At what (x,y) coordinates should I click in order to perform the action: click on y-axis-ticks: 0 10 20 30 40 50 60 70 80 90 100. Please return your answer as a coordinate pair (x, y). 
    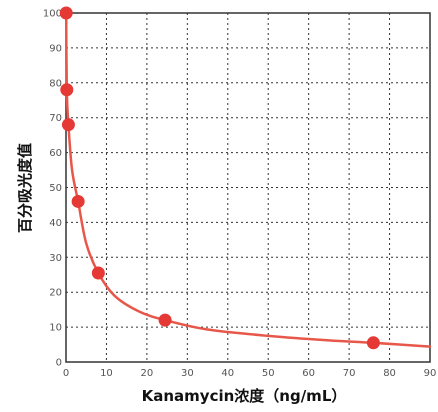
    Looking at the image, I should click on (52, 189).